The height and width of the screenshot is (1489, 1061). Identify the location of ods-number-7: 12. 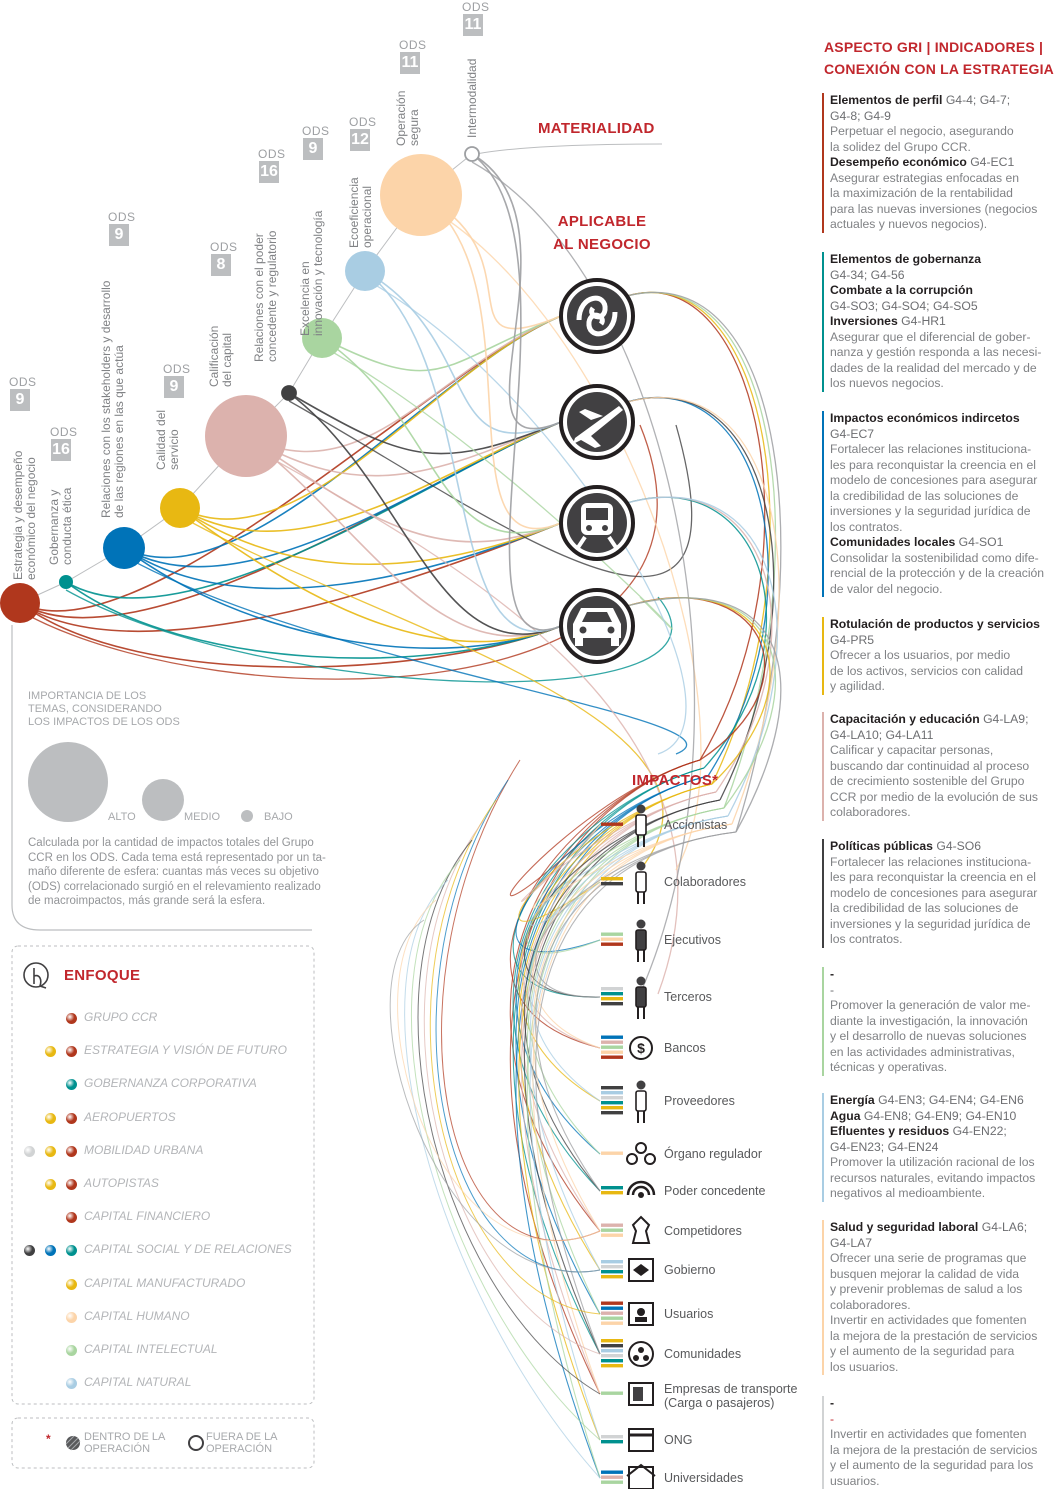
(360, 140).